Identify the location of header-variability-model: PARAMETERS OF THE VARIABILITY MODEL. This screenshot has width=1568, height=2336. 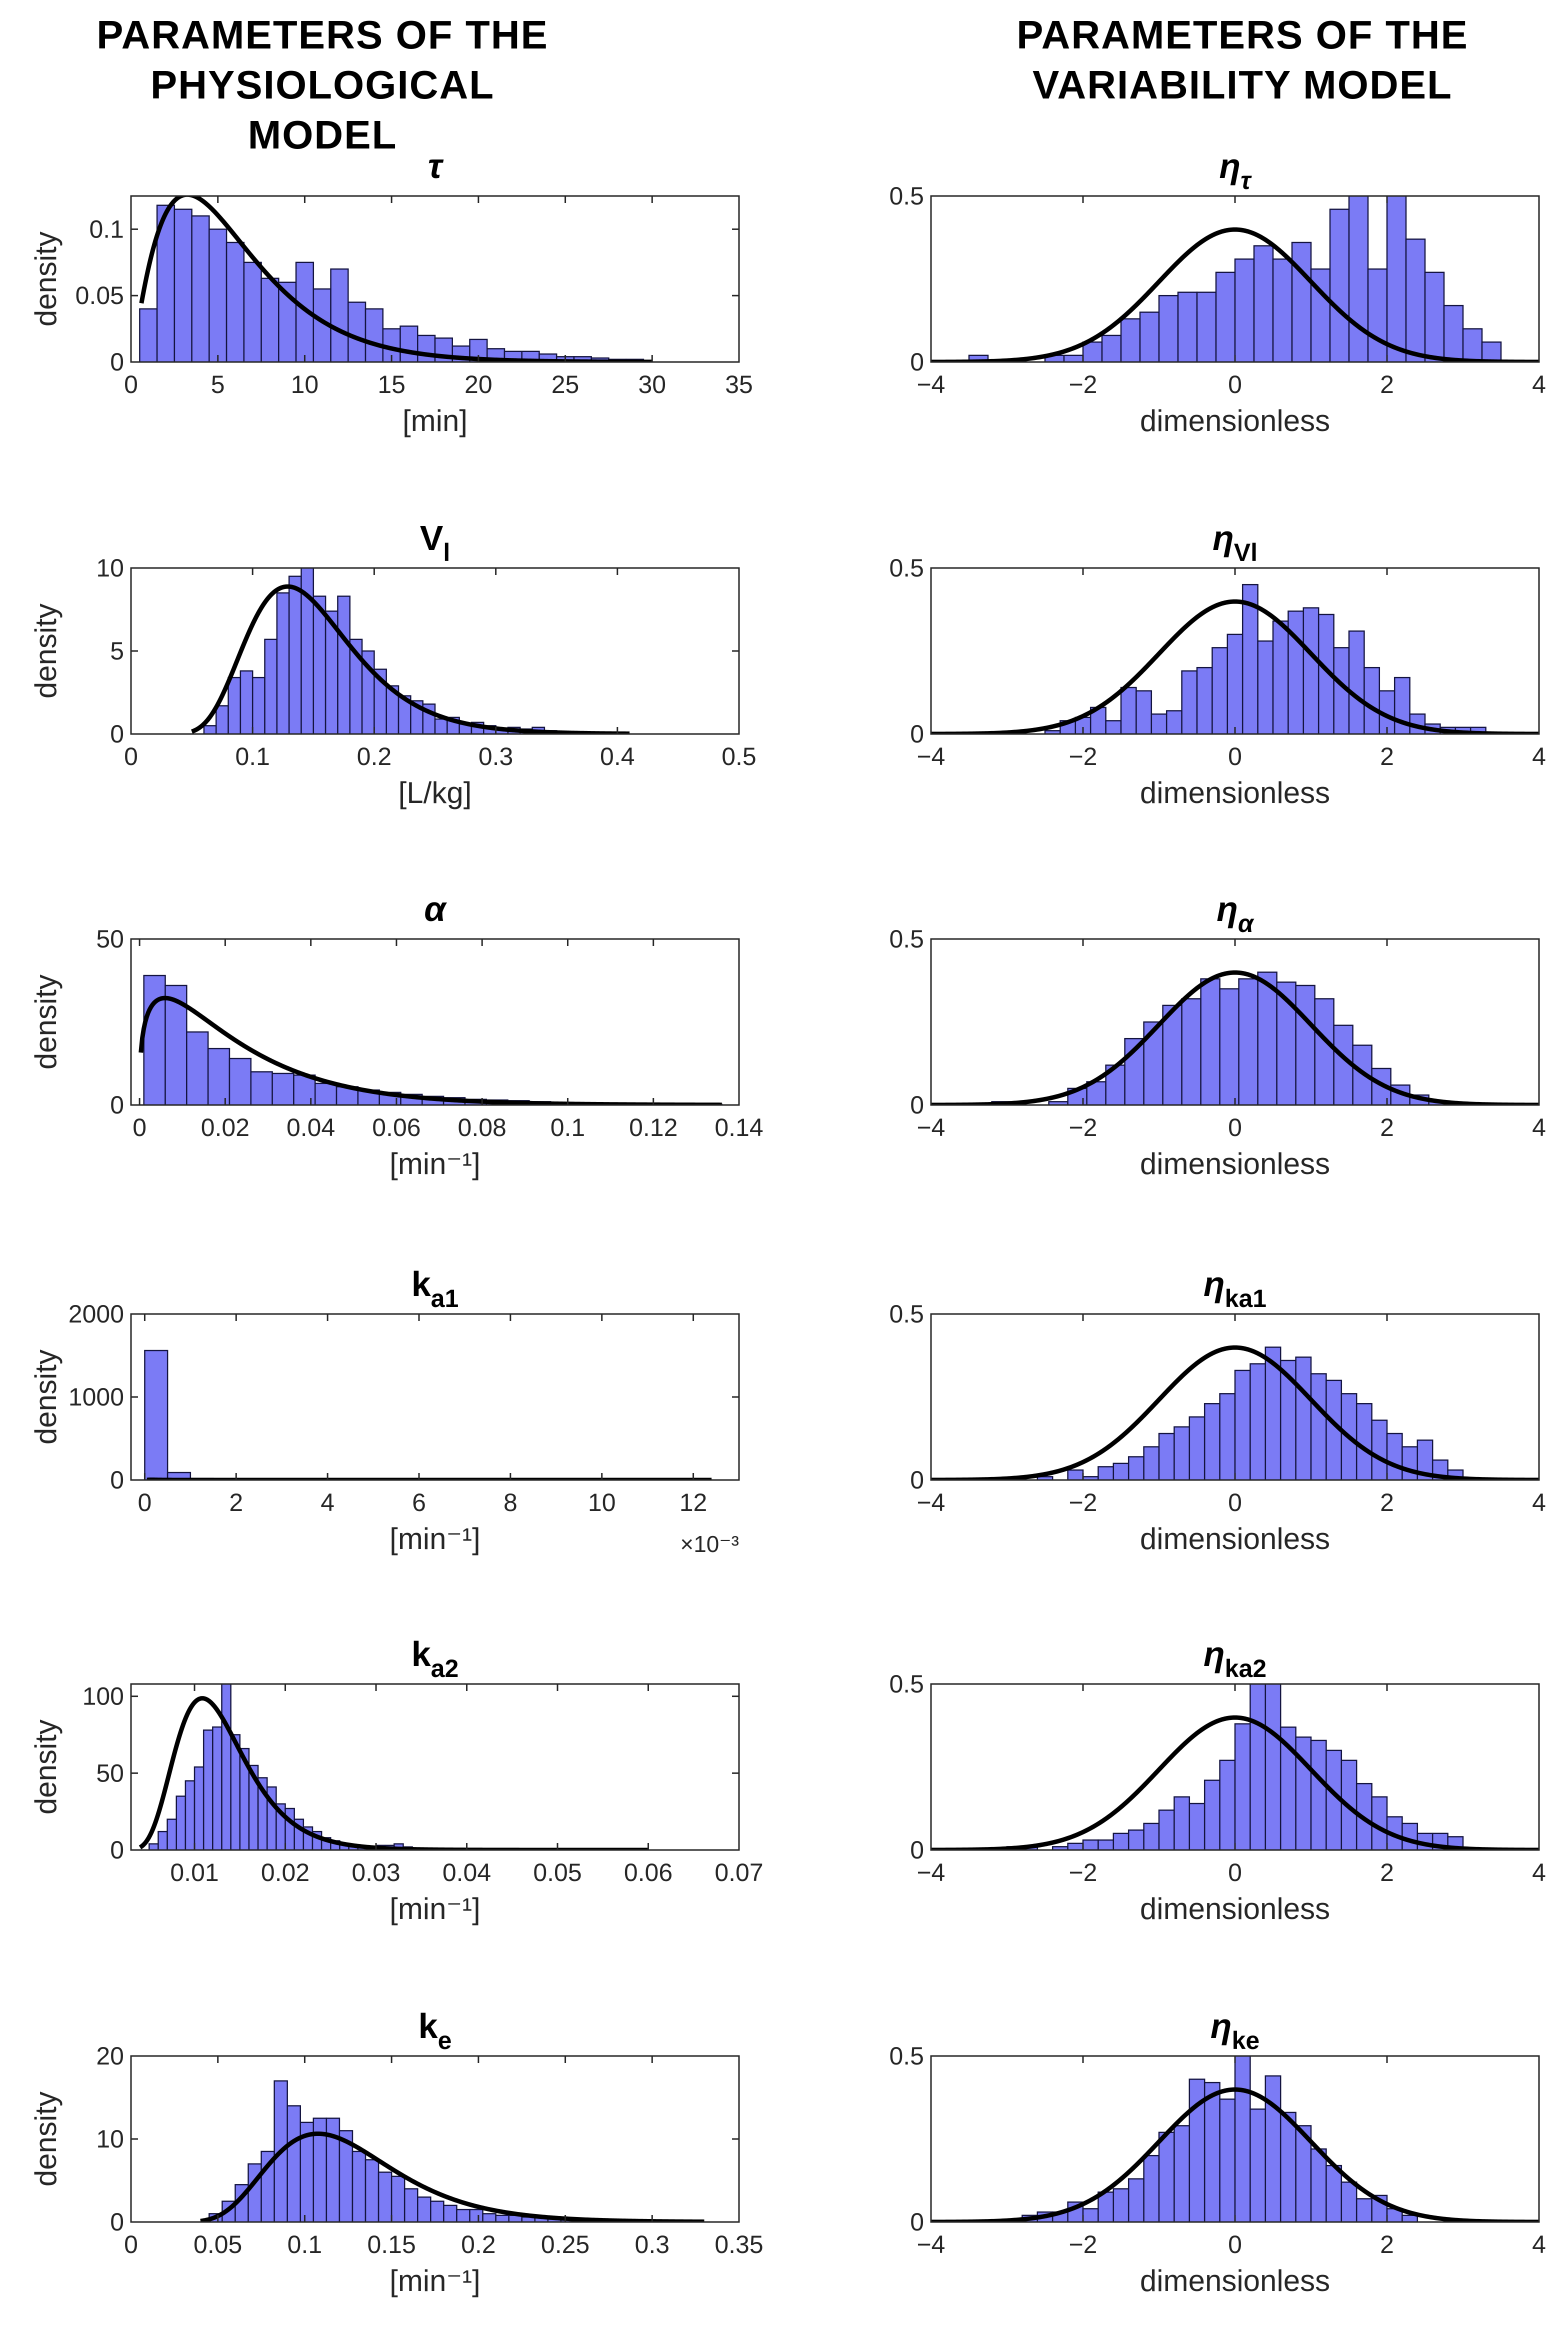
(1242, 60).